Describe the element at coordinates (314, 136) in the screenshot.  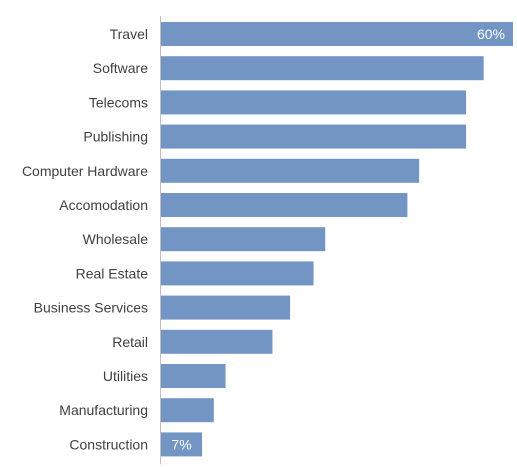
I see `bar-publishing` at that location.